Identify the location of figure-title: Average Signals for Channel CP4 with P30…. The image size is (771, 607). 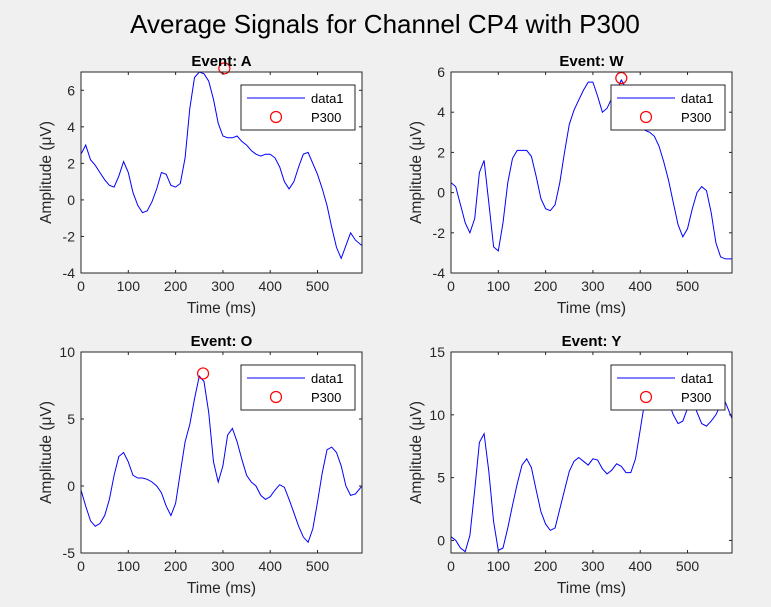
(385, 24).